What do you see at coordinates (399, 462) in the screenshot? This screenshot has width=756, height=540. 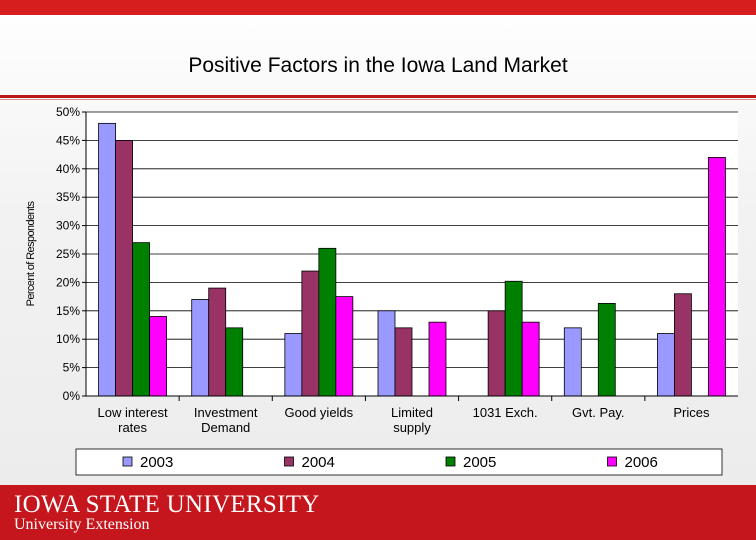 I see `legend: 2003 2004 2005 2006` at bounding box center [399, 462].